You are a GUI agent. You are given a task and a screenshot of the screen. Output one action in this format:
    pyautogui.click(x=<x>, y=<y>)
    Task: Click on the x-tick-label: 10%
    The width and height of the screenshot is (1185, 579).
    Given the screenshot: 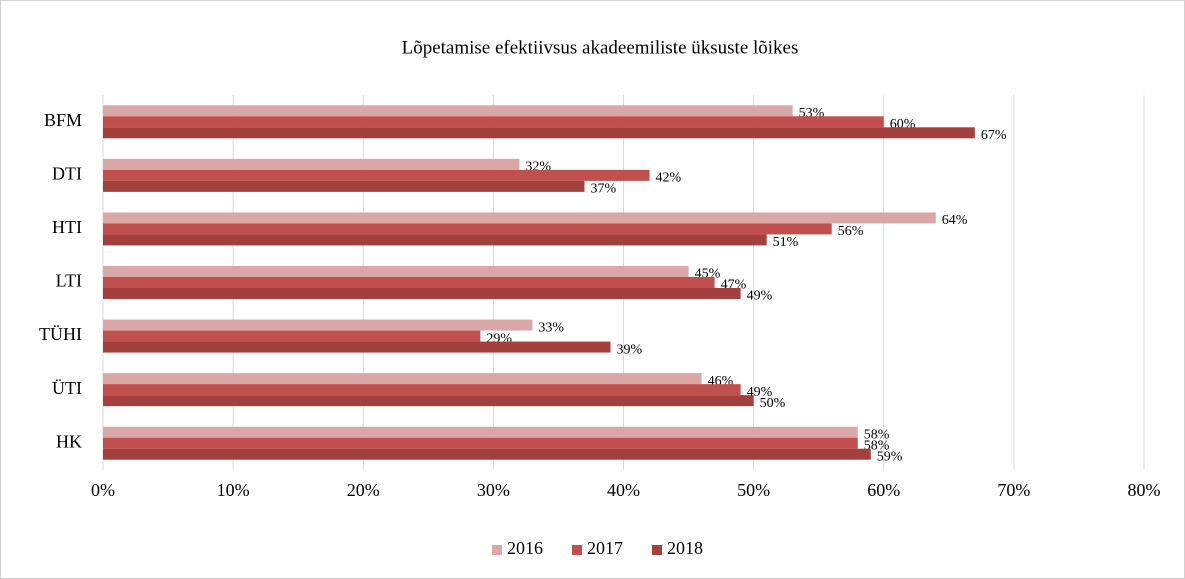 What is the action you would take?
    pyautogui.click(x=233, y=490)
    